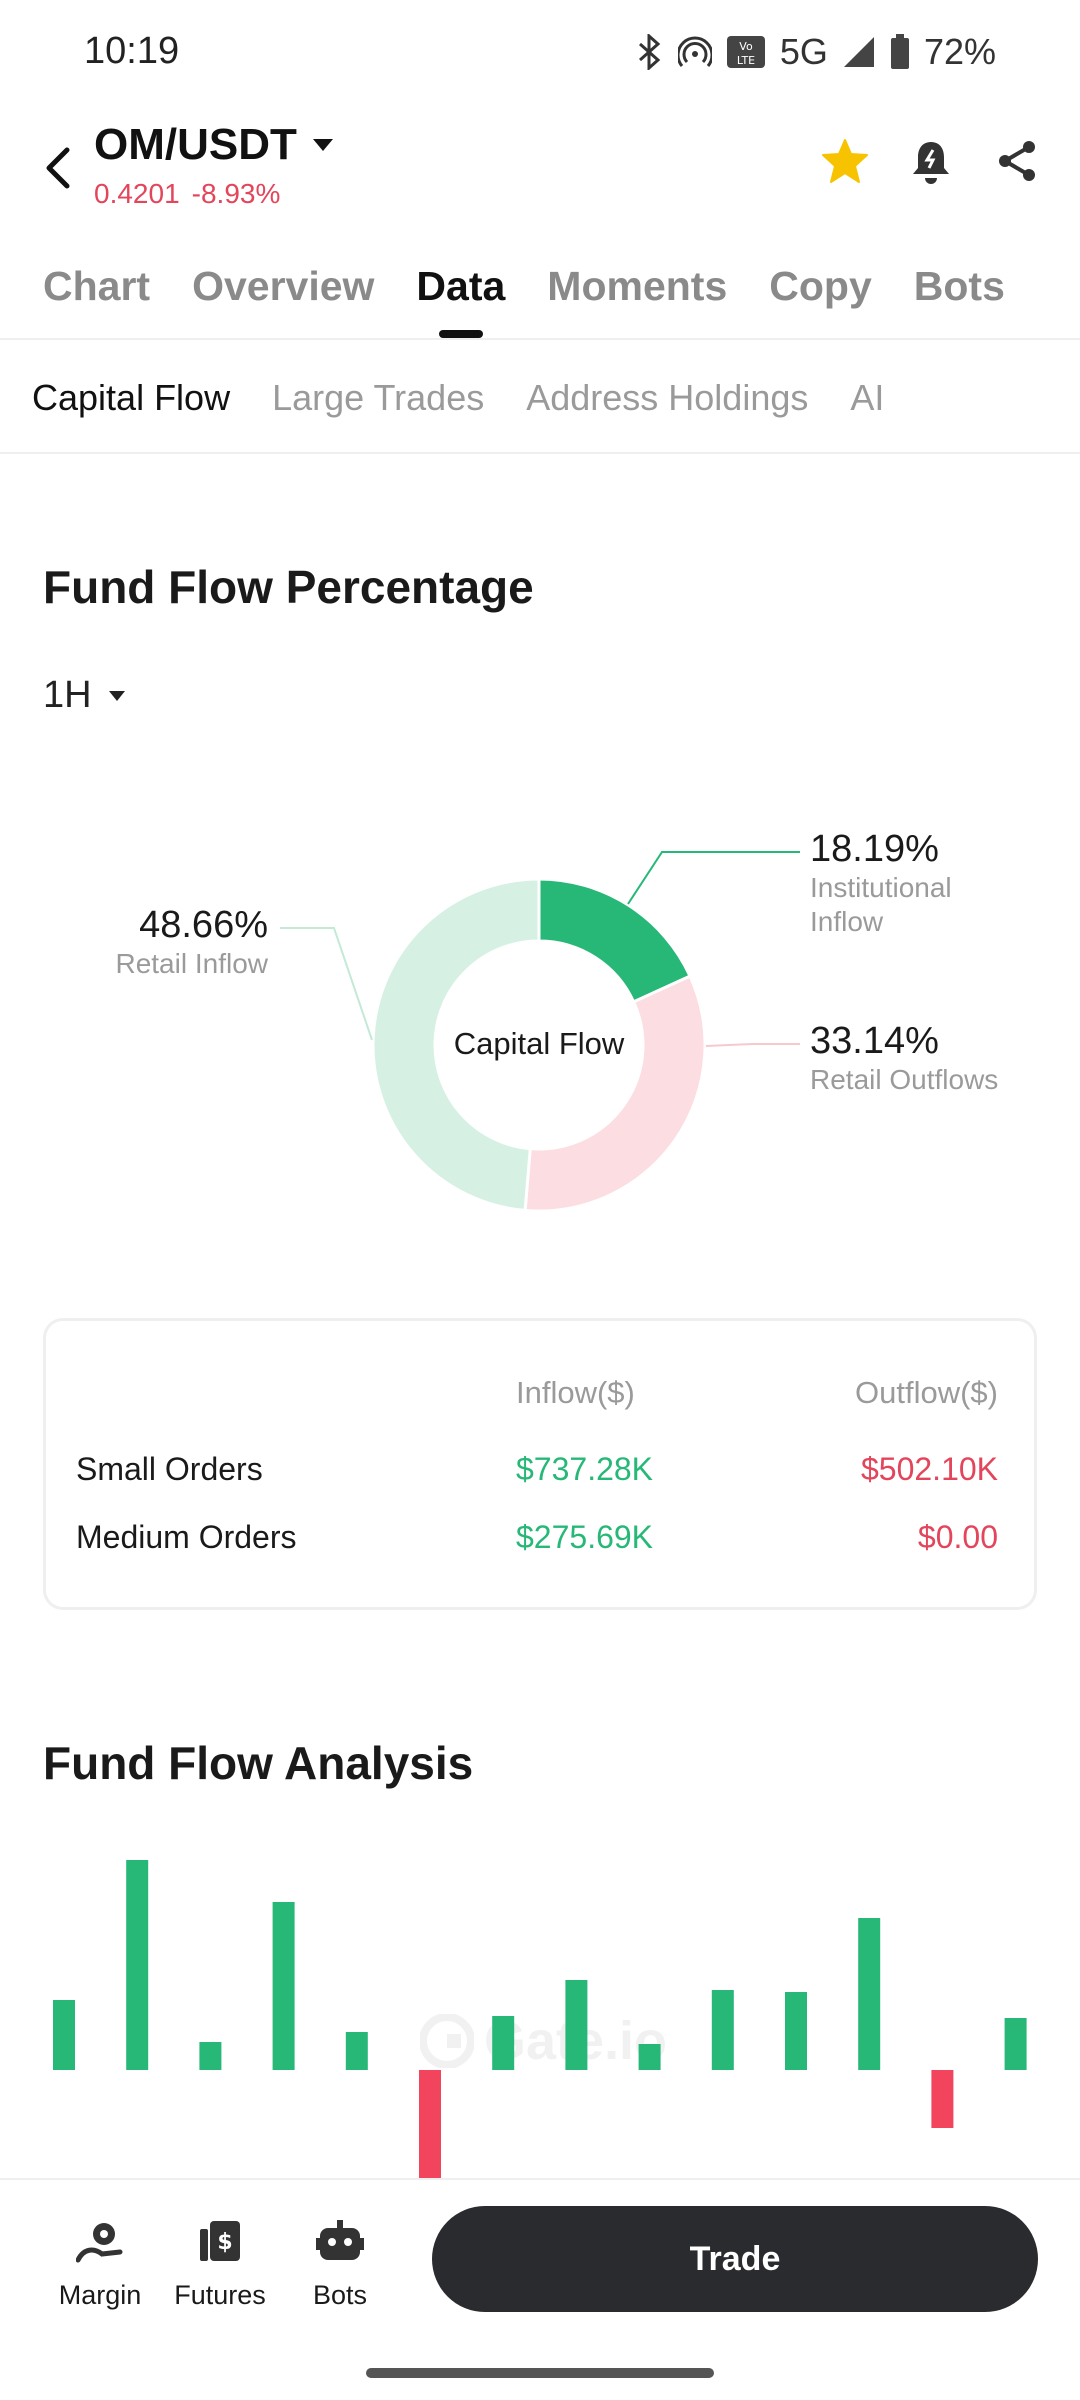 This screenshot has height=2400, width=1080. I want to click on star-icon, so click(845, 161).